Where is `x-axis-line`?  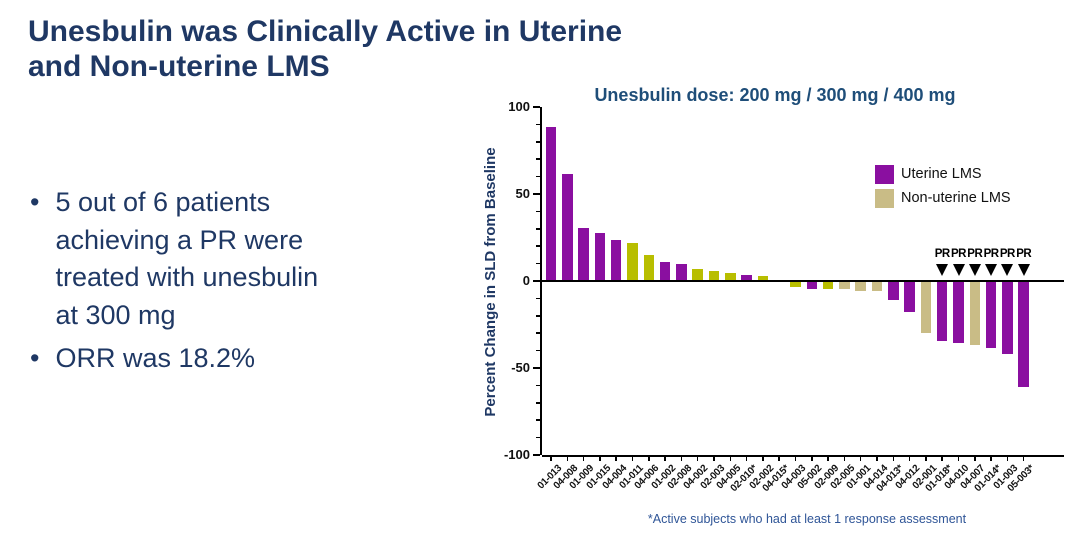
x-axis-line is located at coordinates (803, 456).